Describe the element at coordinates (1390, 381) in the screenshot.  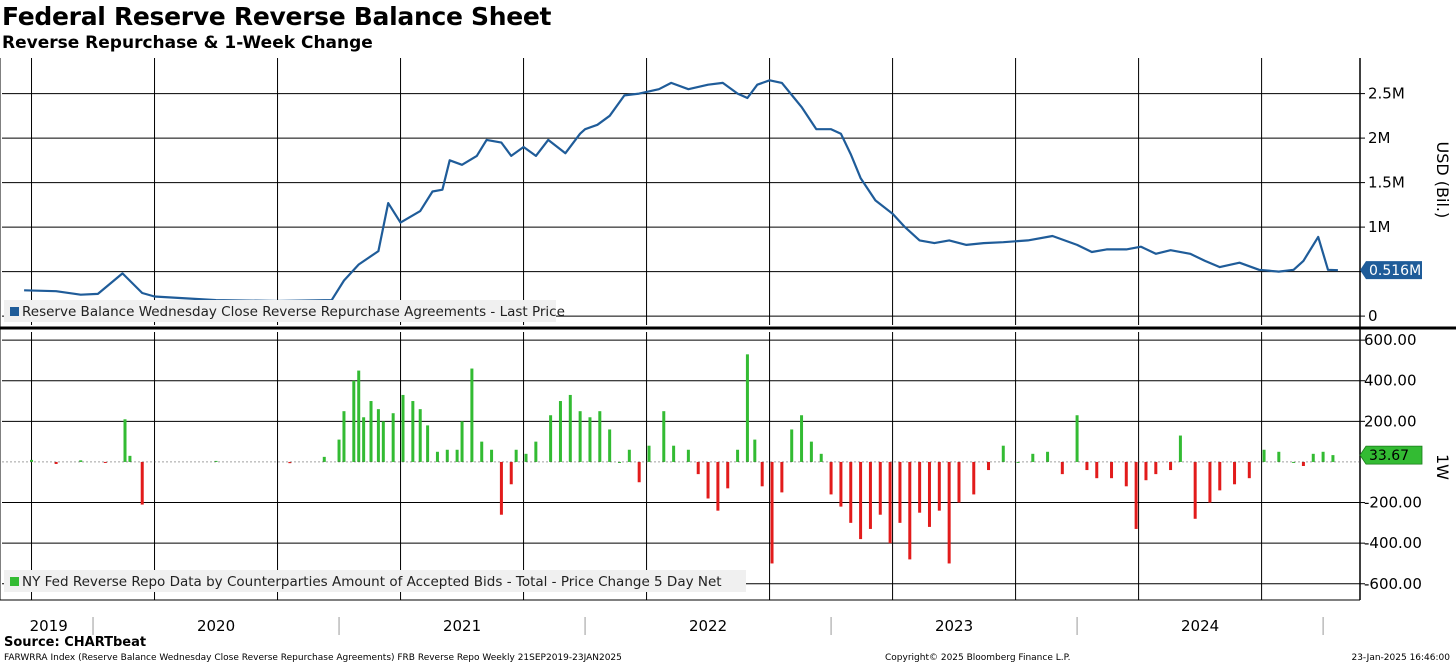
I see `y-tick-label-bottom: 400.00` at that location.